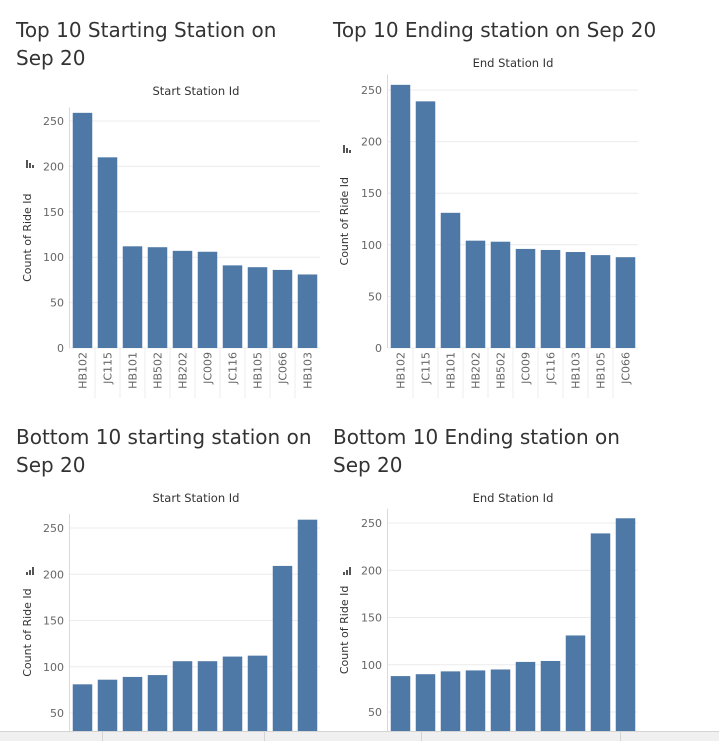 The image size is (719, 741). What do you see at coordinates (359, 736) in the screenshot?
I see `bottom-scrollbar` at bounding box center [359, 736].